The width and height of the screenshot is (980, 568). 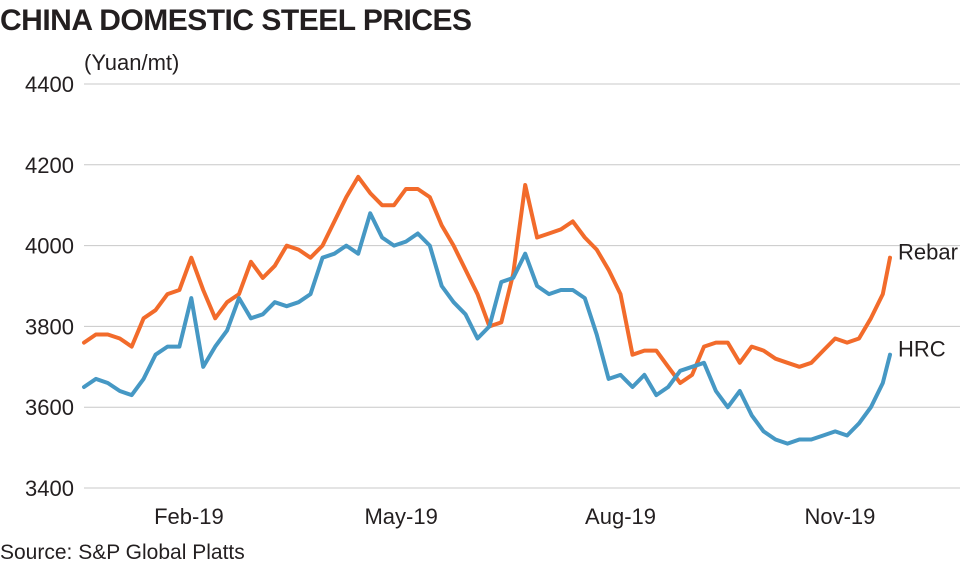 I want to click on source-note: Source: S&P Global Platts, so click(x=122, y=552).